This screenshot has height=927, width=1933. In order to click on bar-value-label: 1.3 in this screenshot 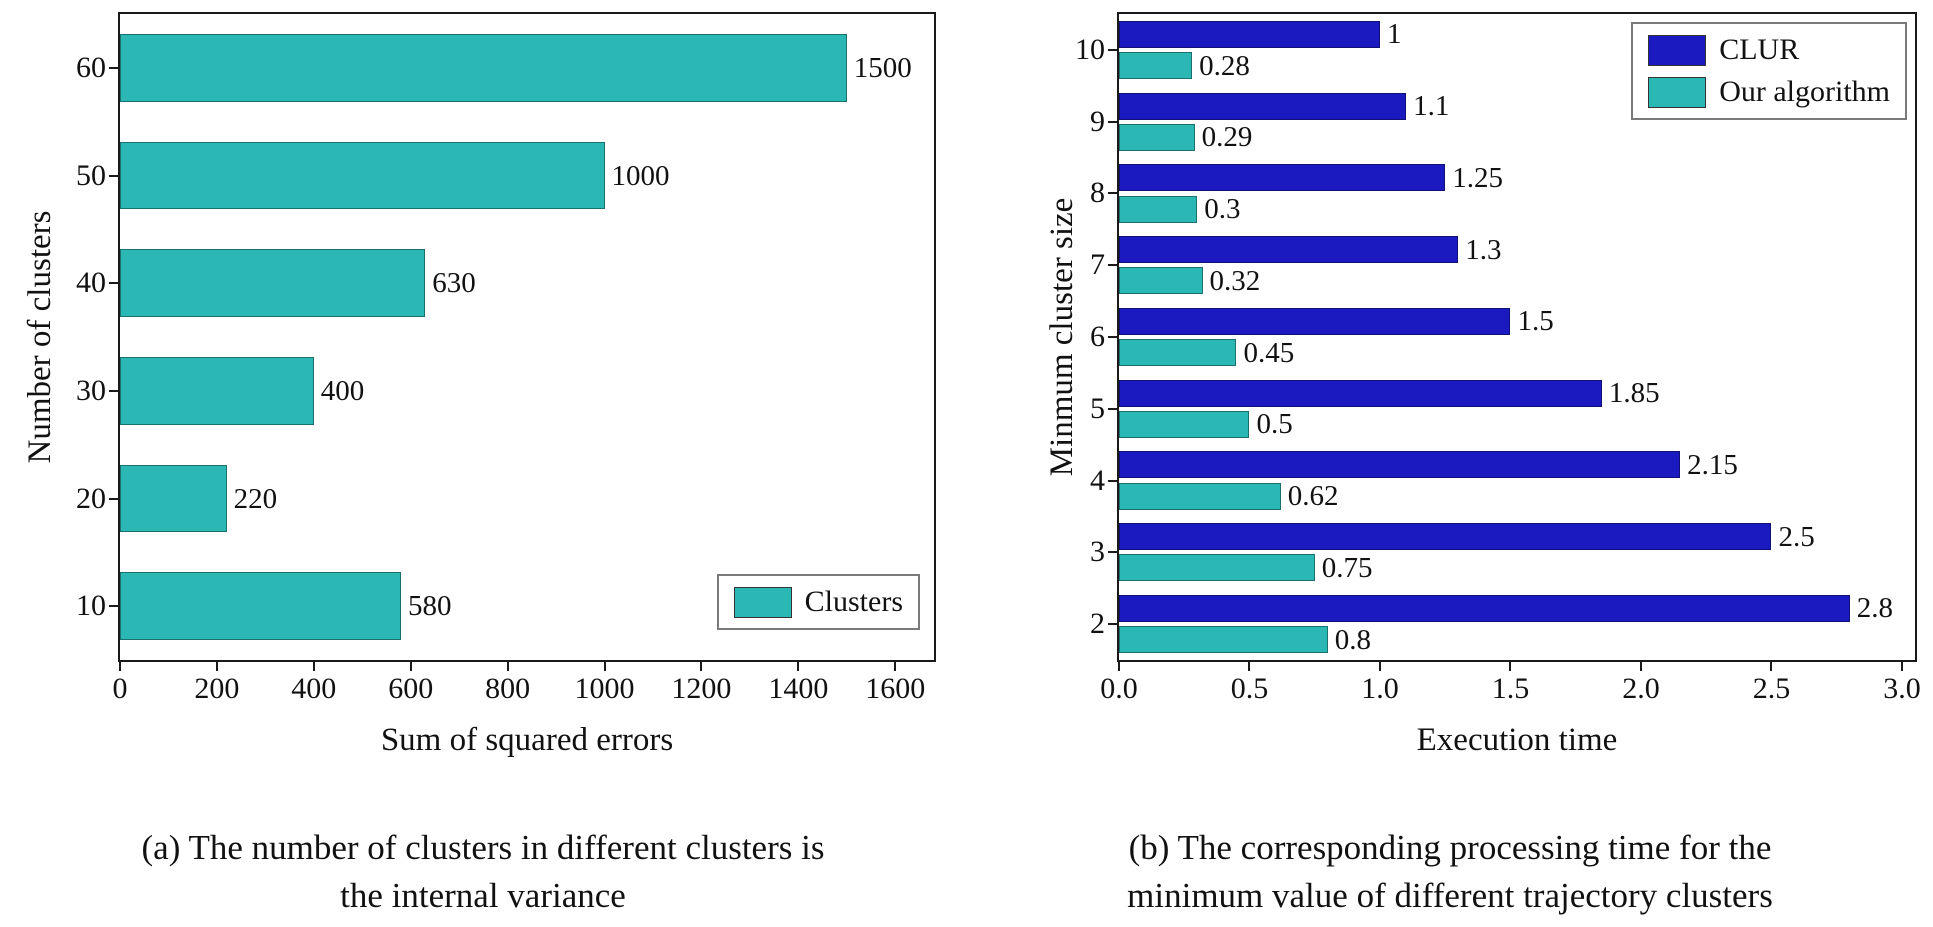, I will do `click(1483, 249)`.